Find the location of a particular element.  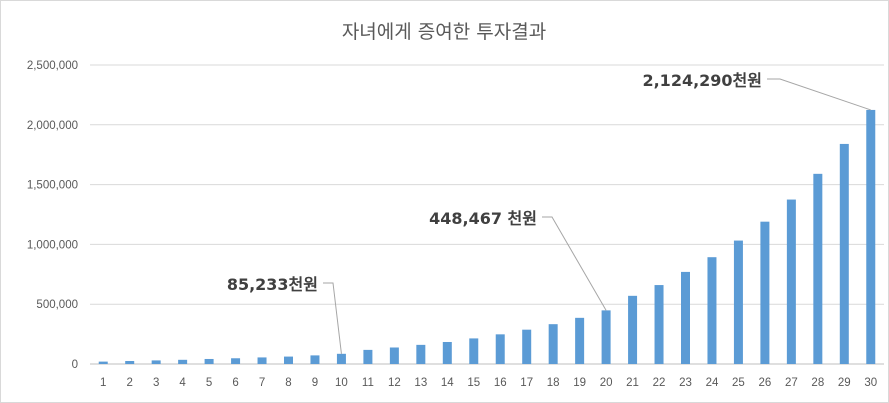

x-tick-label: 20 is located at coordinates (606, 383).